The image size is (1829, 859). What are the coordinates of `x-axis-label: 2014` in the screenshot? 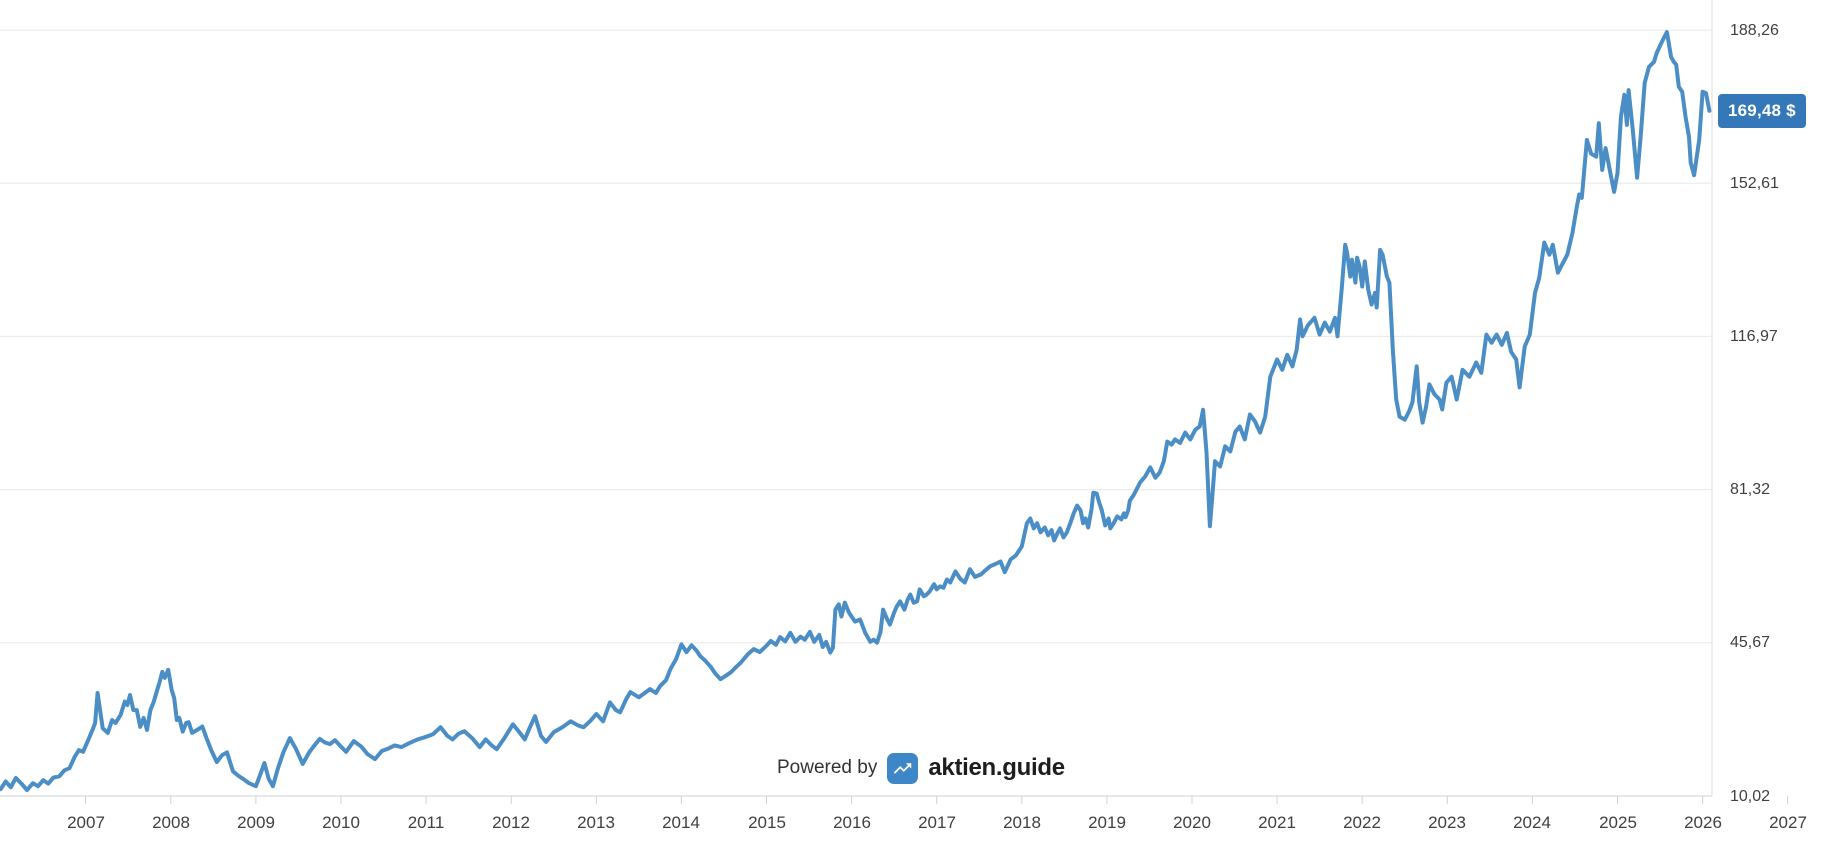 It's located at (681, 822).